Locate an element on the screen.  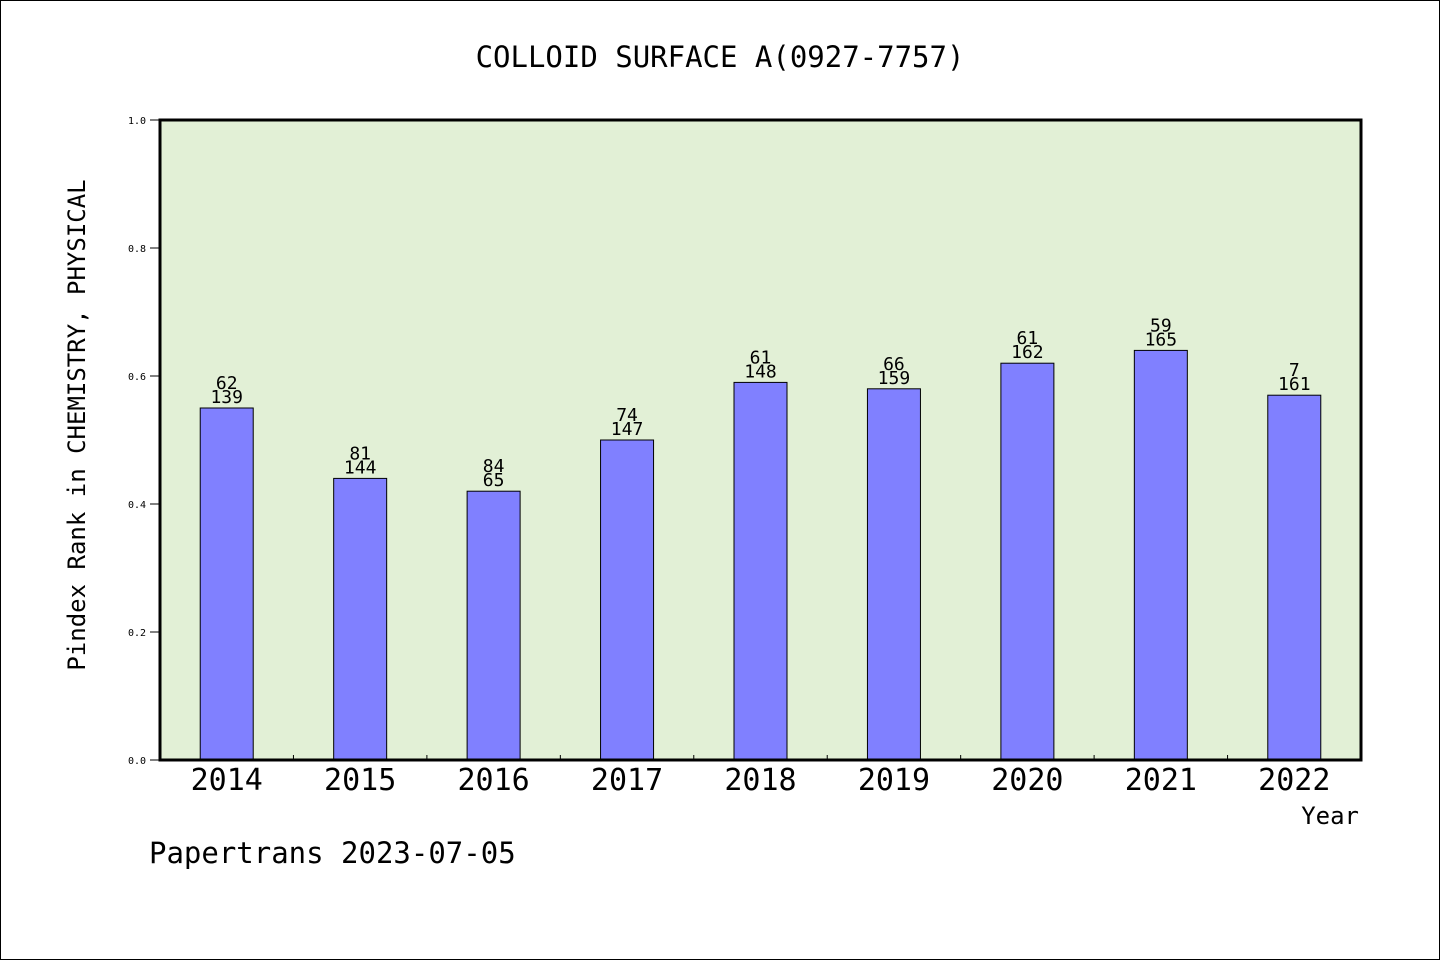
data-label-bottom: 144 is located at coordinates (360, 467).